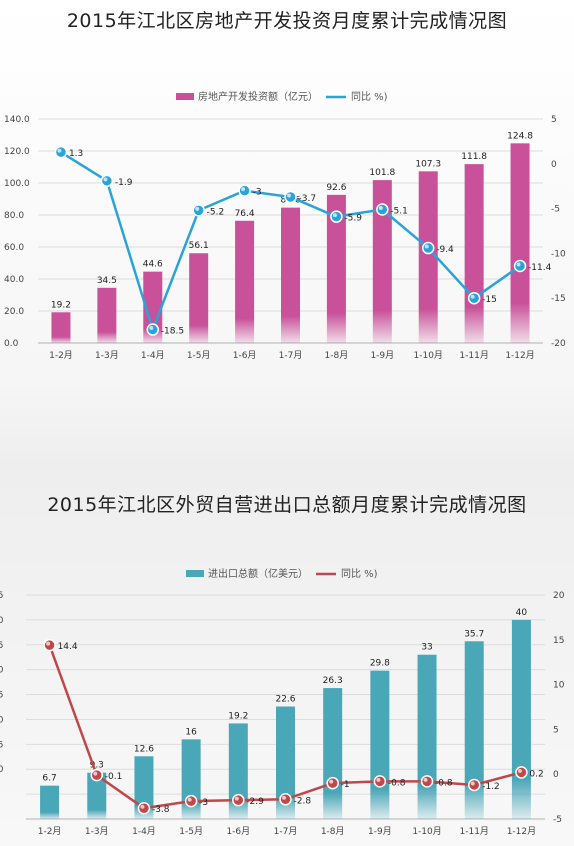  What do you see at coordinates (14, 216) in the screenshot?
I see `y-tick-label: 80.0` at bounding box center [14, 216].